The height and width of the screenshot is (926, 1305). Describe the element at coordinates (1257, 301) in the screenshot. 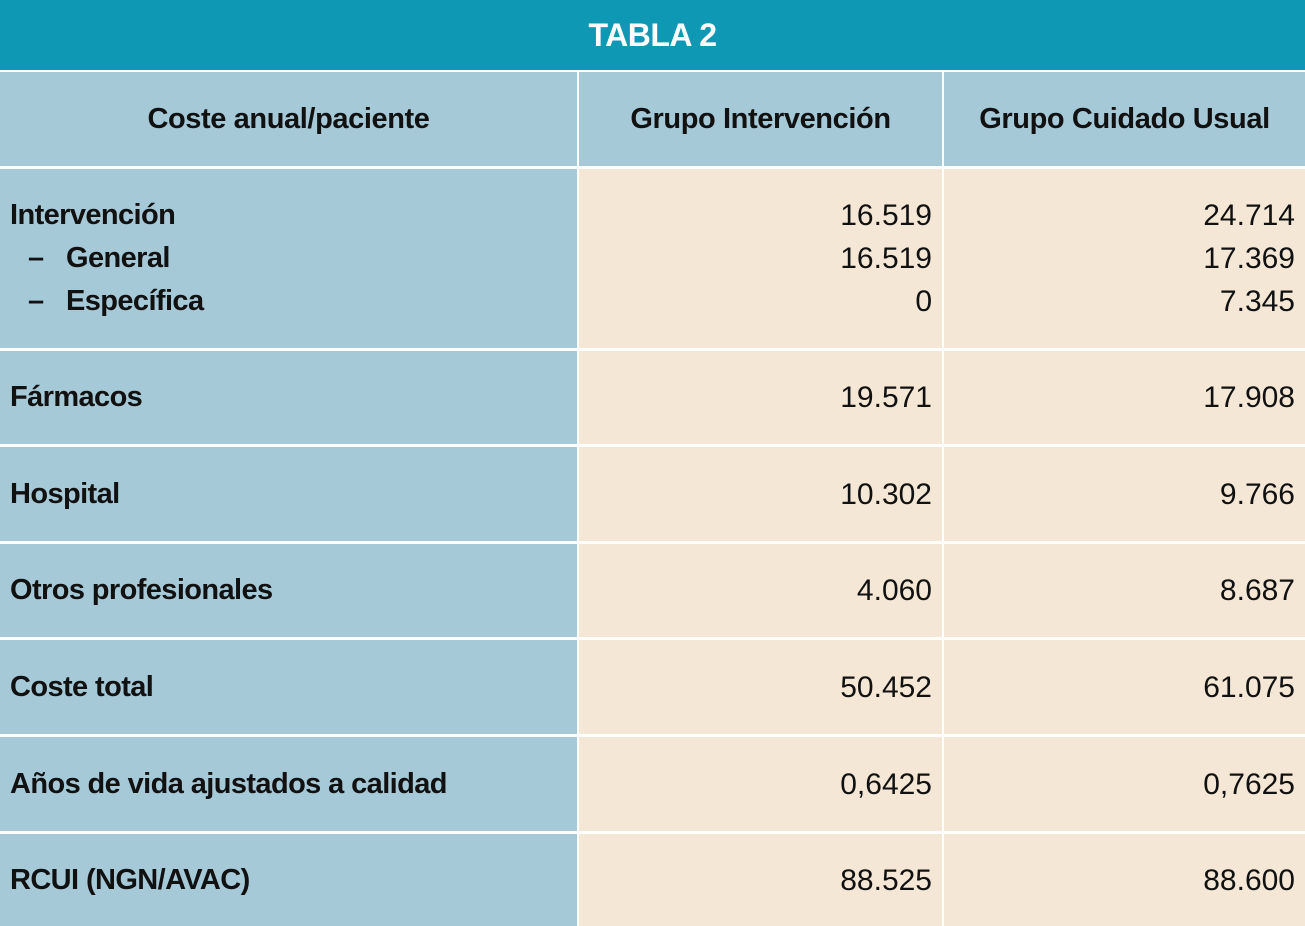

I see `value: 7.345` at that location.